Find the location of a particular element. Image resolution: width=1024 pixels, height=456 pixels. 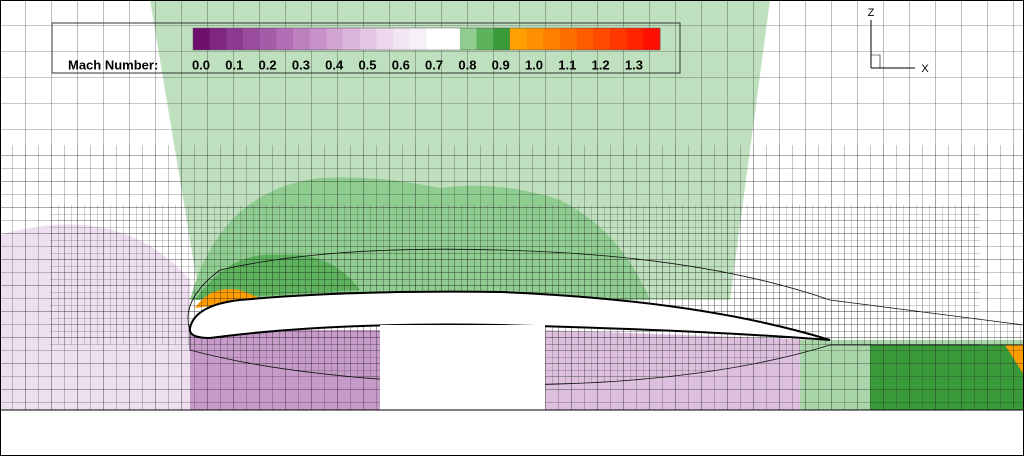

legend-tick-label: 0.0 is located at coordinates (201, 64).